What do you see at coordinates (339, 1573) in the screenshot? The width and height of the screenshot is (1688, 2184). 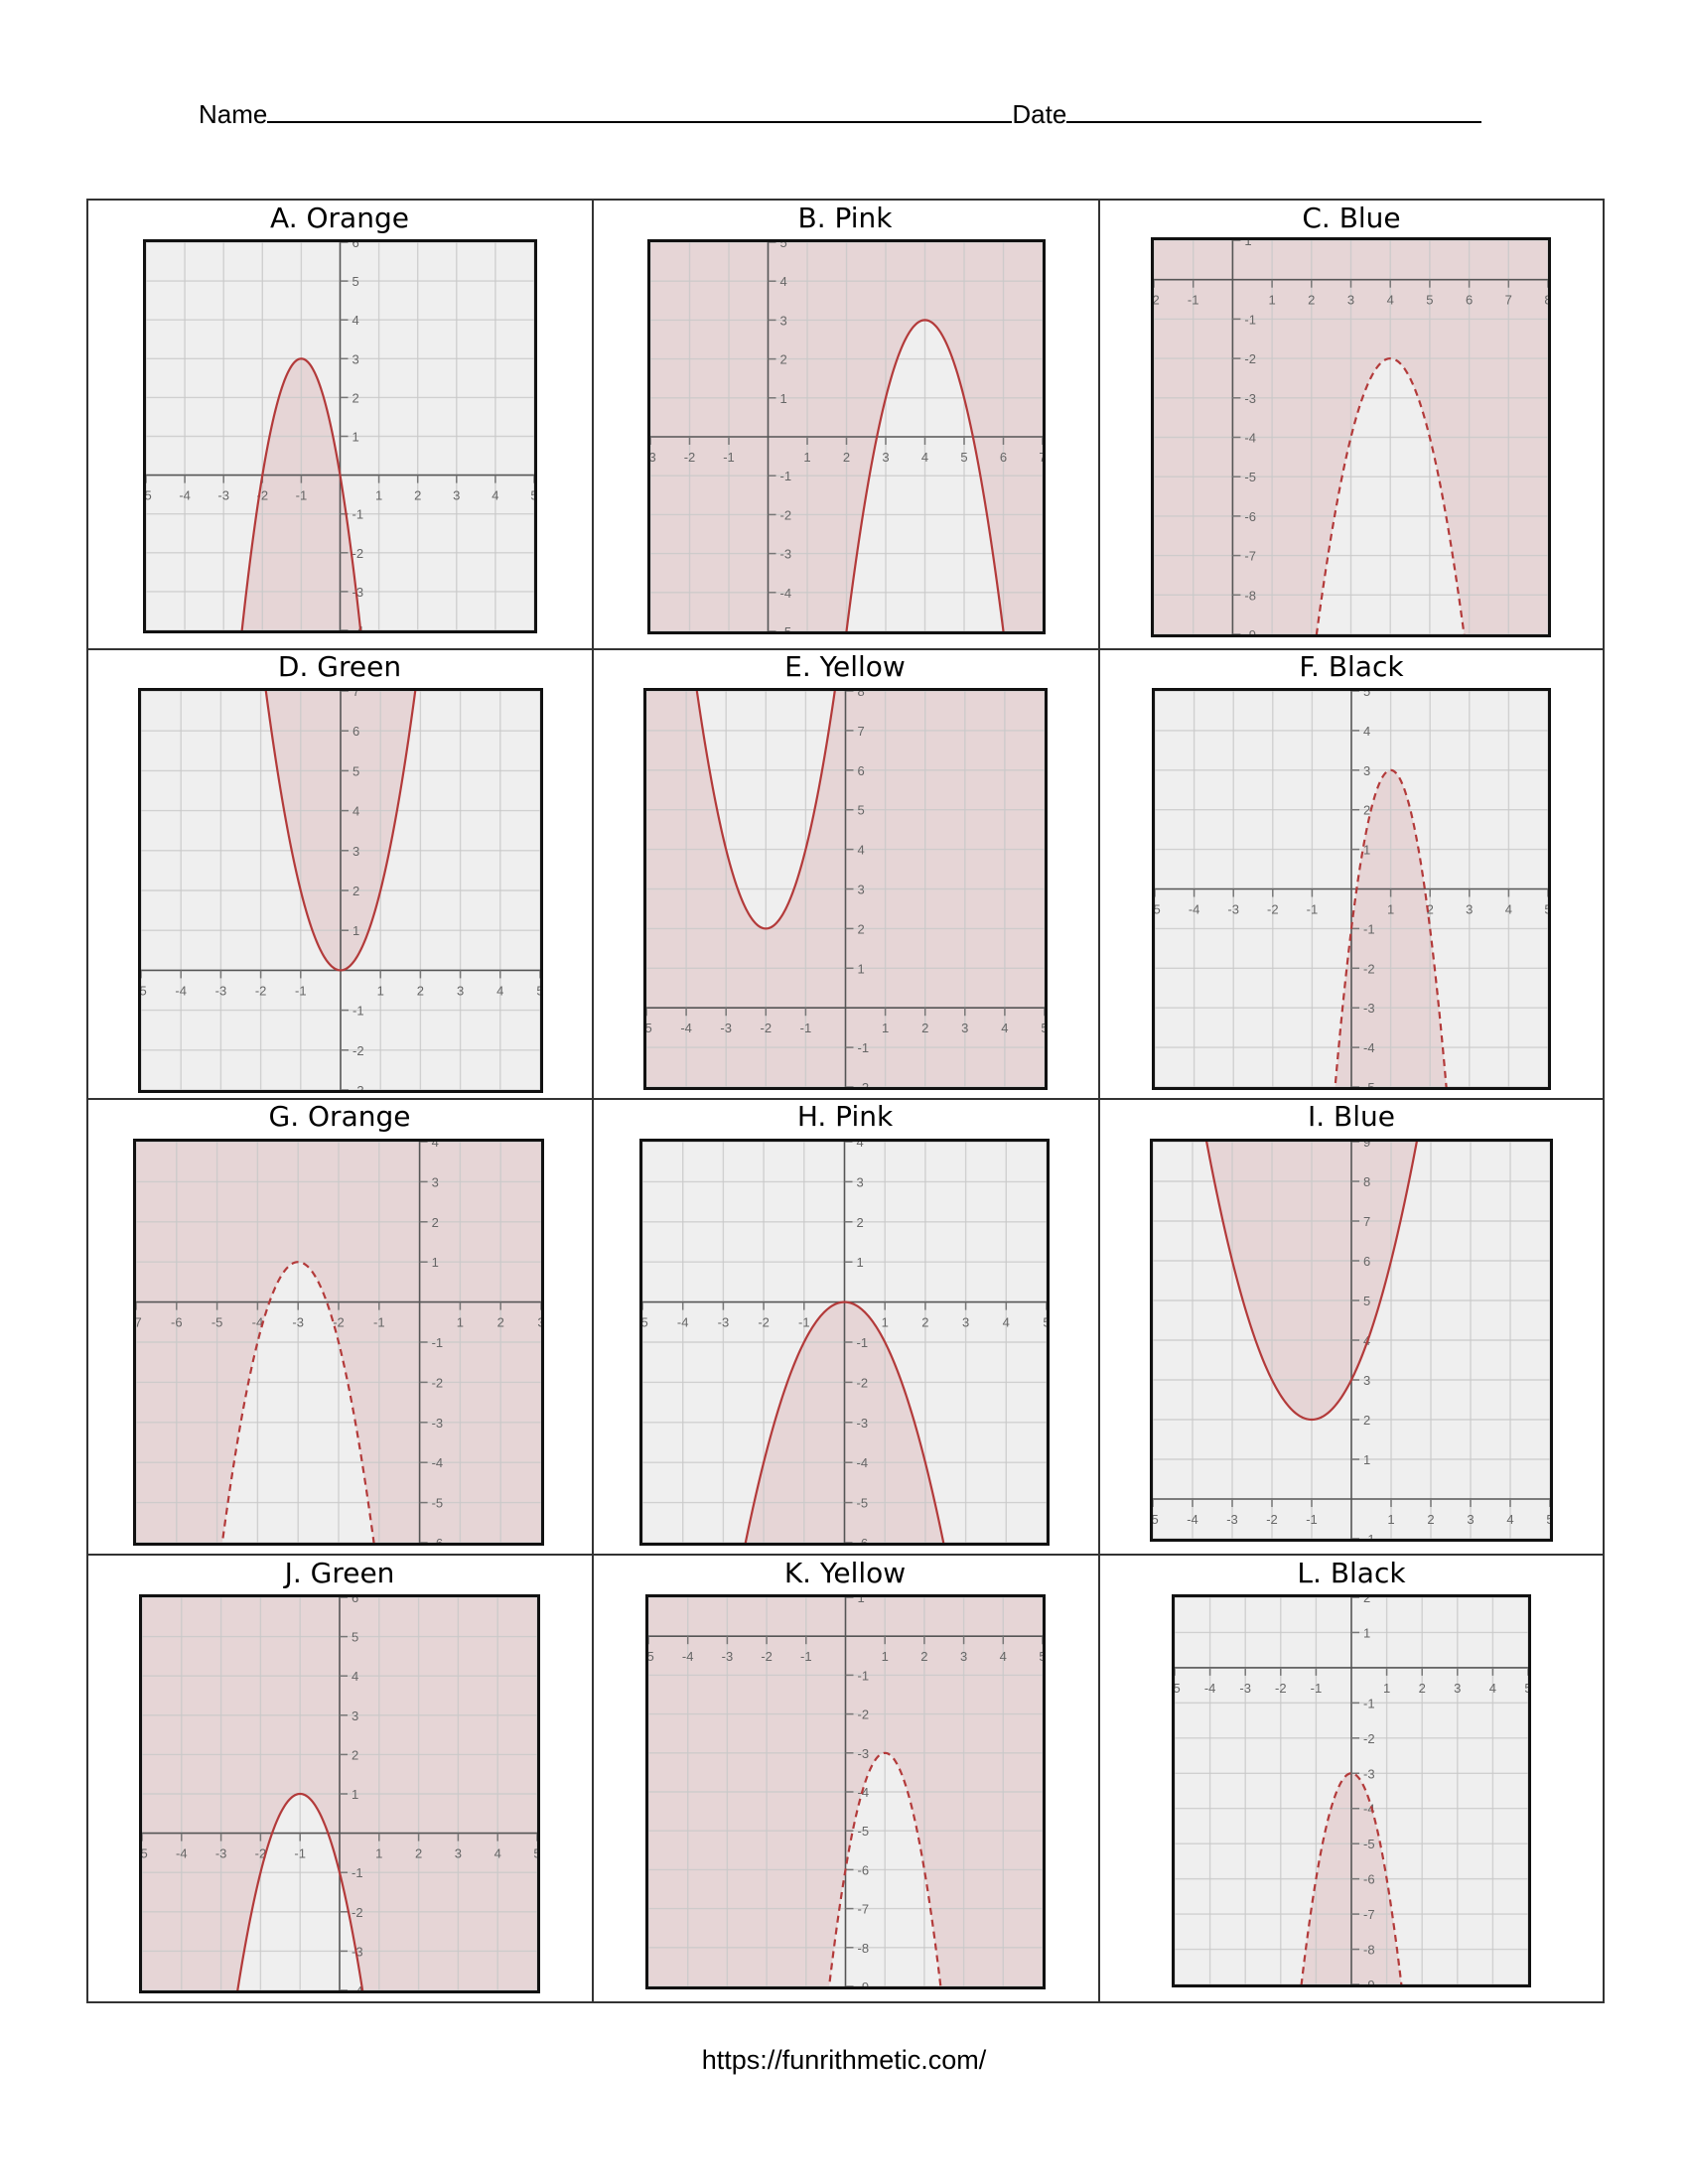 I see `graph-title-j: J. Green` at bounding box center [339, 1573].